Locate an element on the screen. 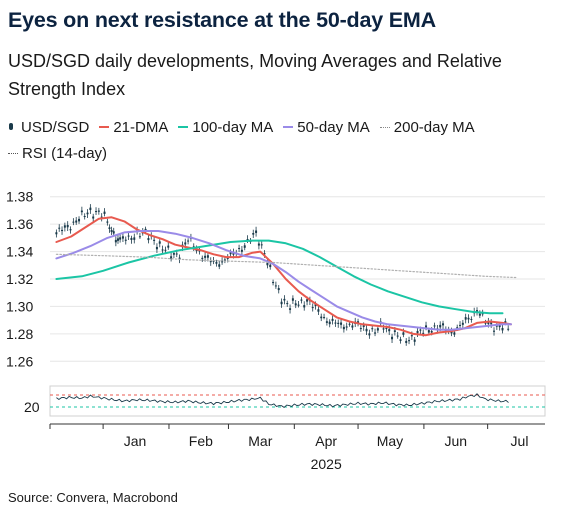 This screenshot has width=567, height=521. rsi-frame is located at coordinates (297, 401).